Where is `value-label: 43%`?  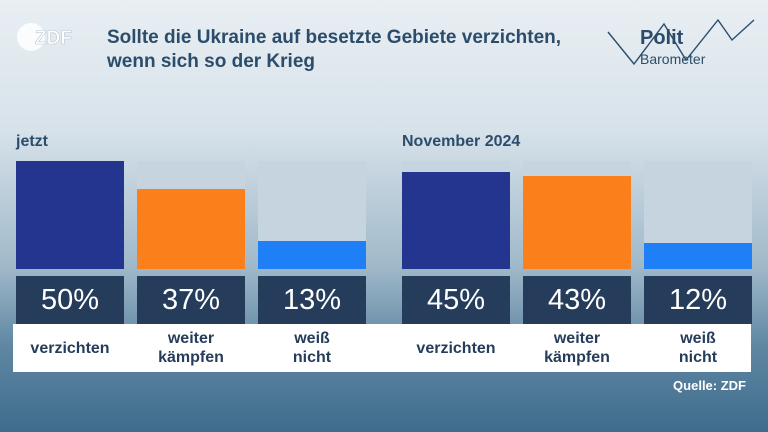
value-label: 43% is located at coordinates (577, 300).